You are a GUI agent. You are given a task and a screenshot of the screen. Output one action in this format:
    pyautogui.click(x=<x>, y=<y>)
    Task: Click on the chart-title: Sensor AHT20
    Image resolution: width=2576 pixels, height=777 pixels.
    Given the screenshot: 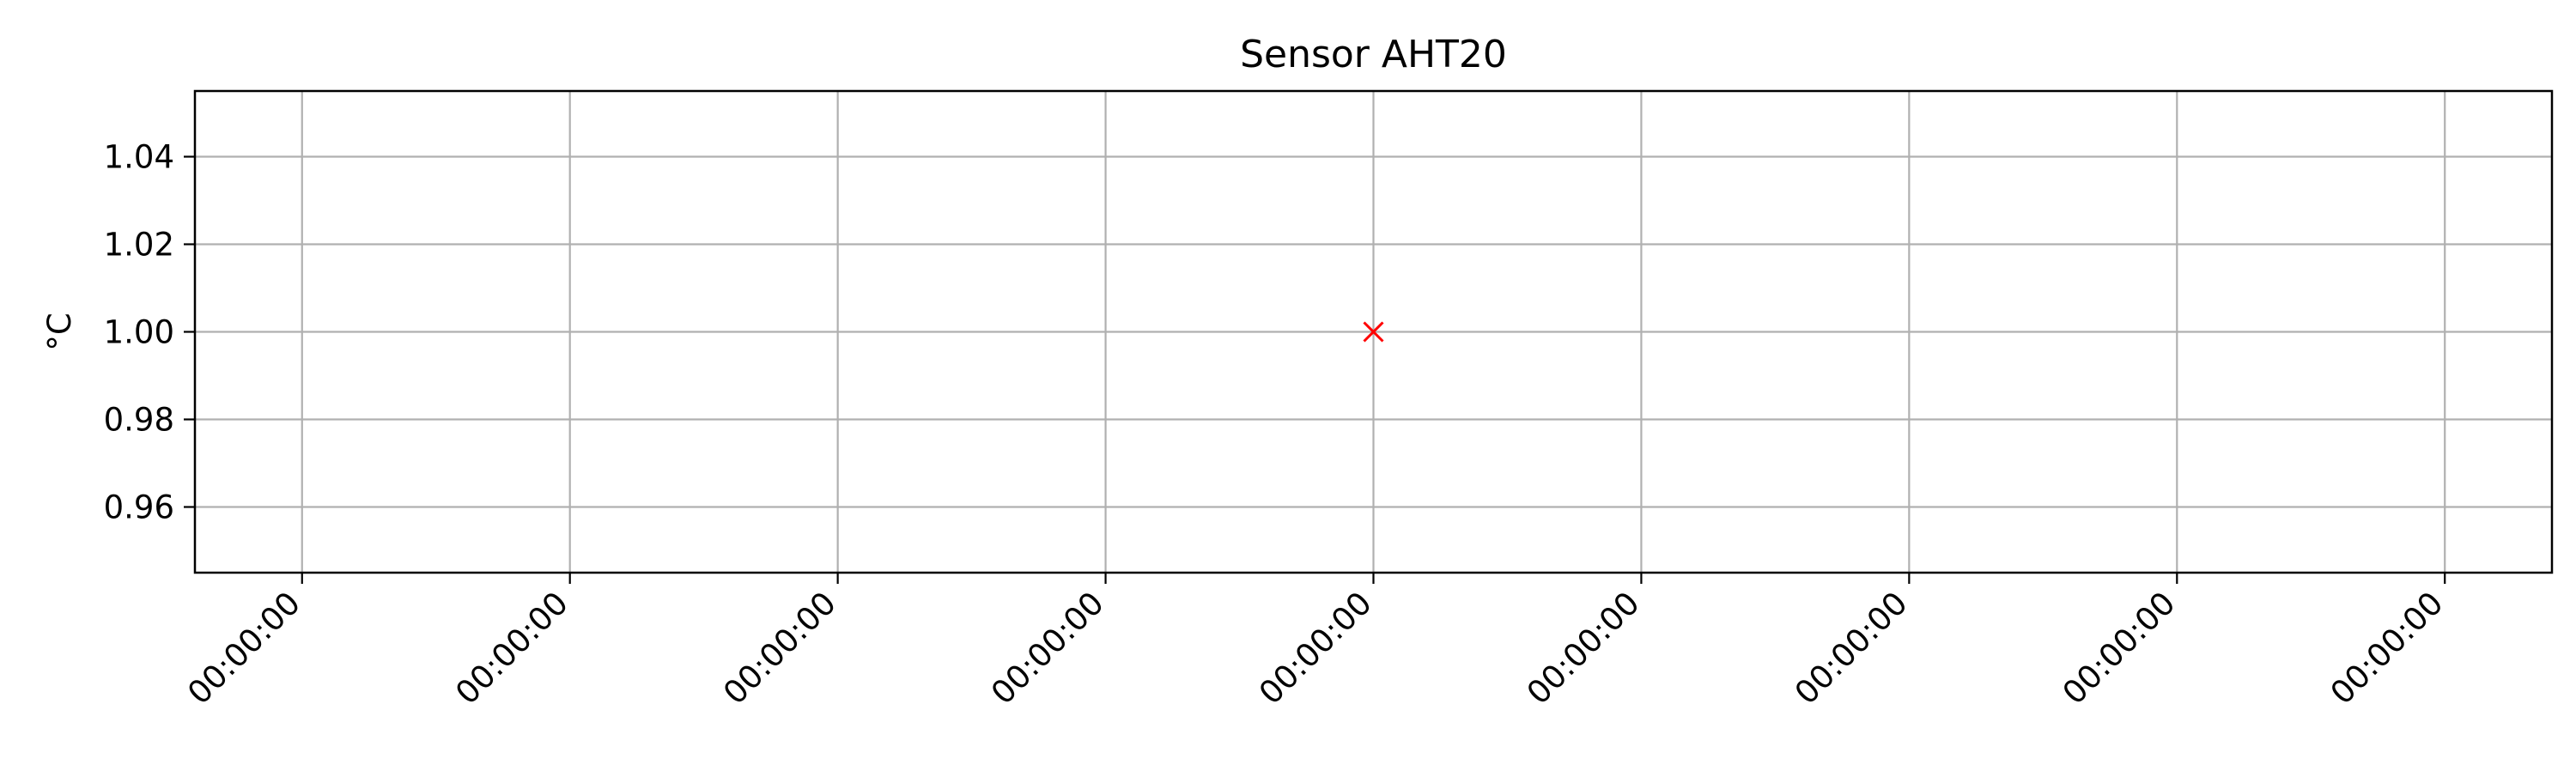 What is the action you would take?
    pyautogui.click(x=1374, y=54)
    